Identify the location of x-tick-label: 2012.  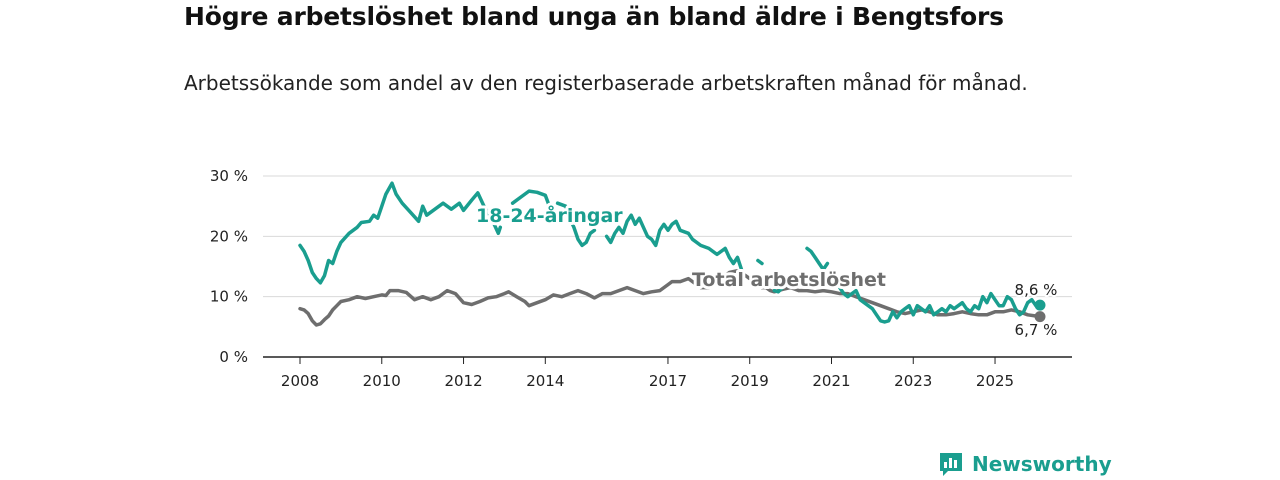
(463, 381).